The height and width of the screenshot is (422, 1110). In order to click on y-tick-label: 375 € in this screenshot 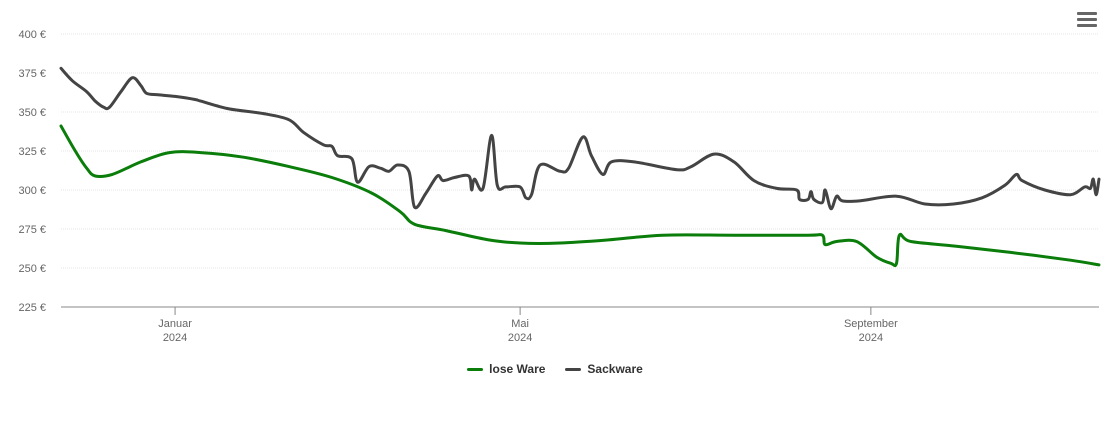, I will do `click(32, 74)`.